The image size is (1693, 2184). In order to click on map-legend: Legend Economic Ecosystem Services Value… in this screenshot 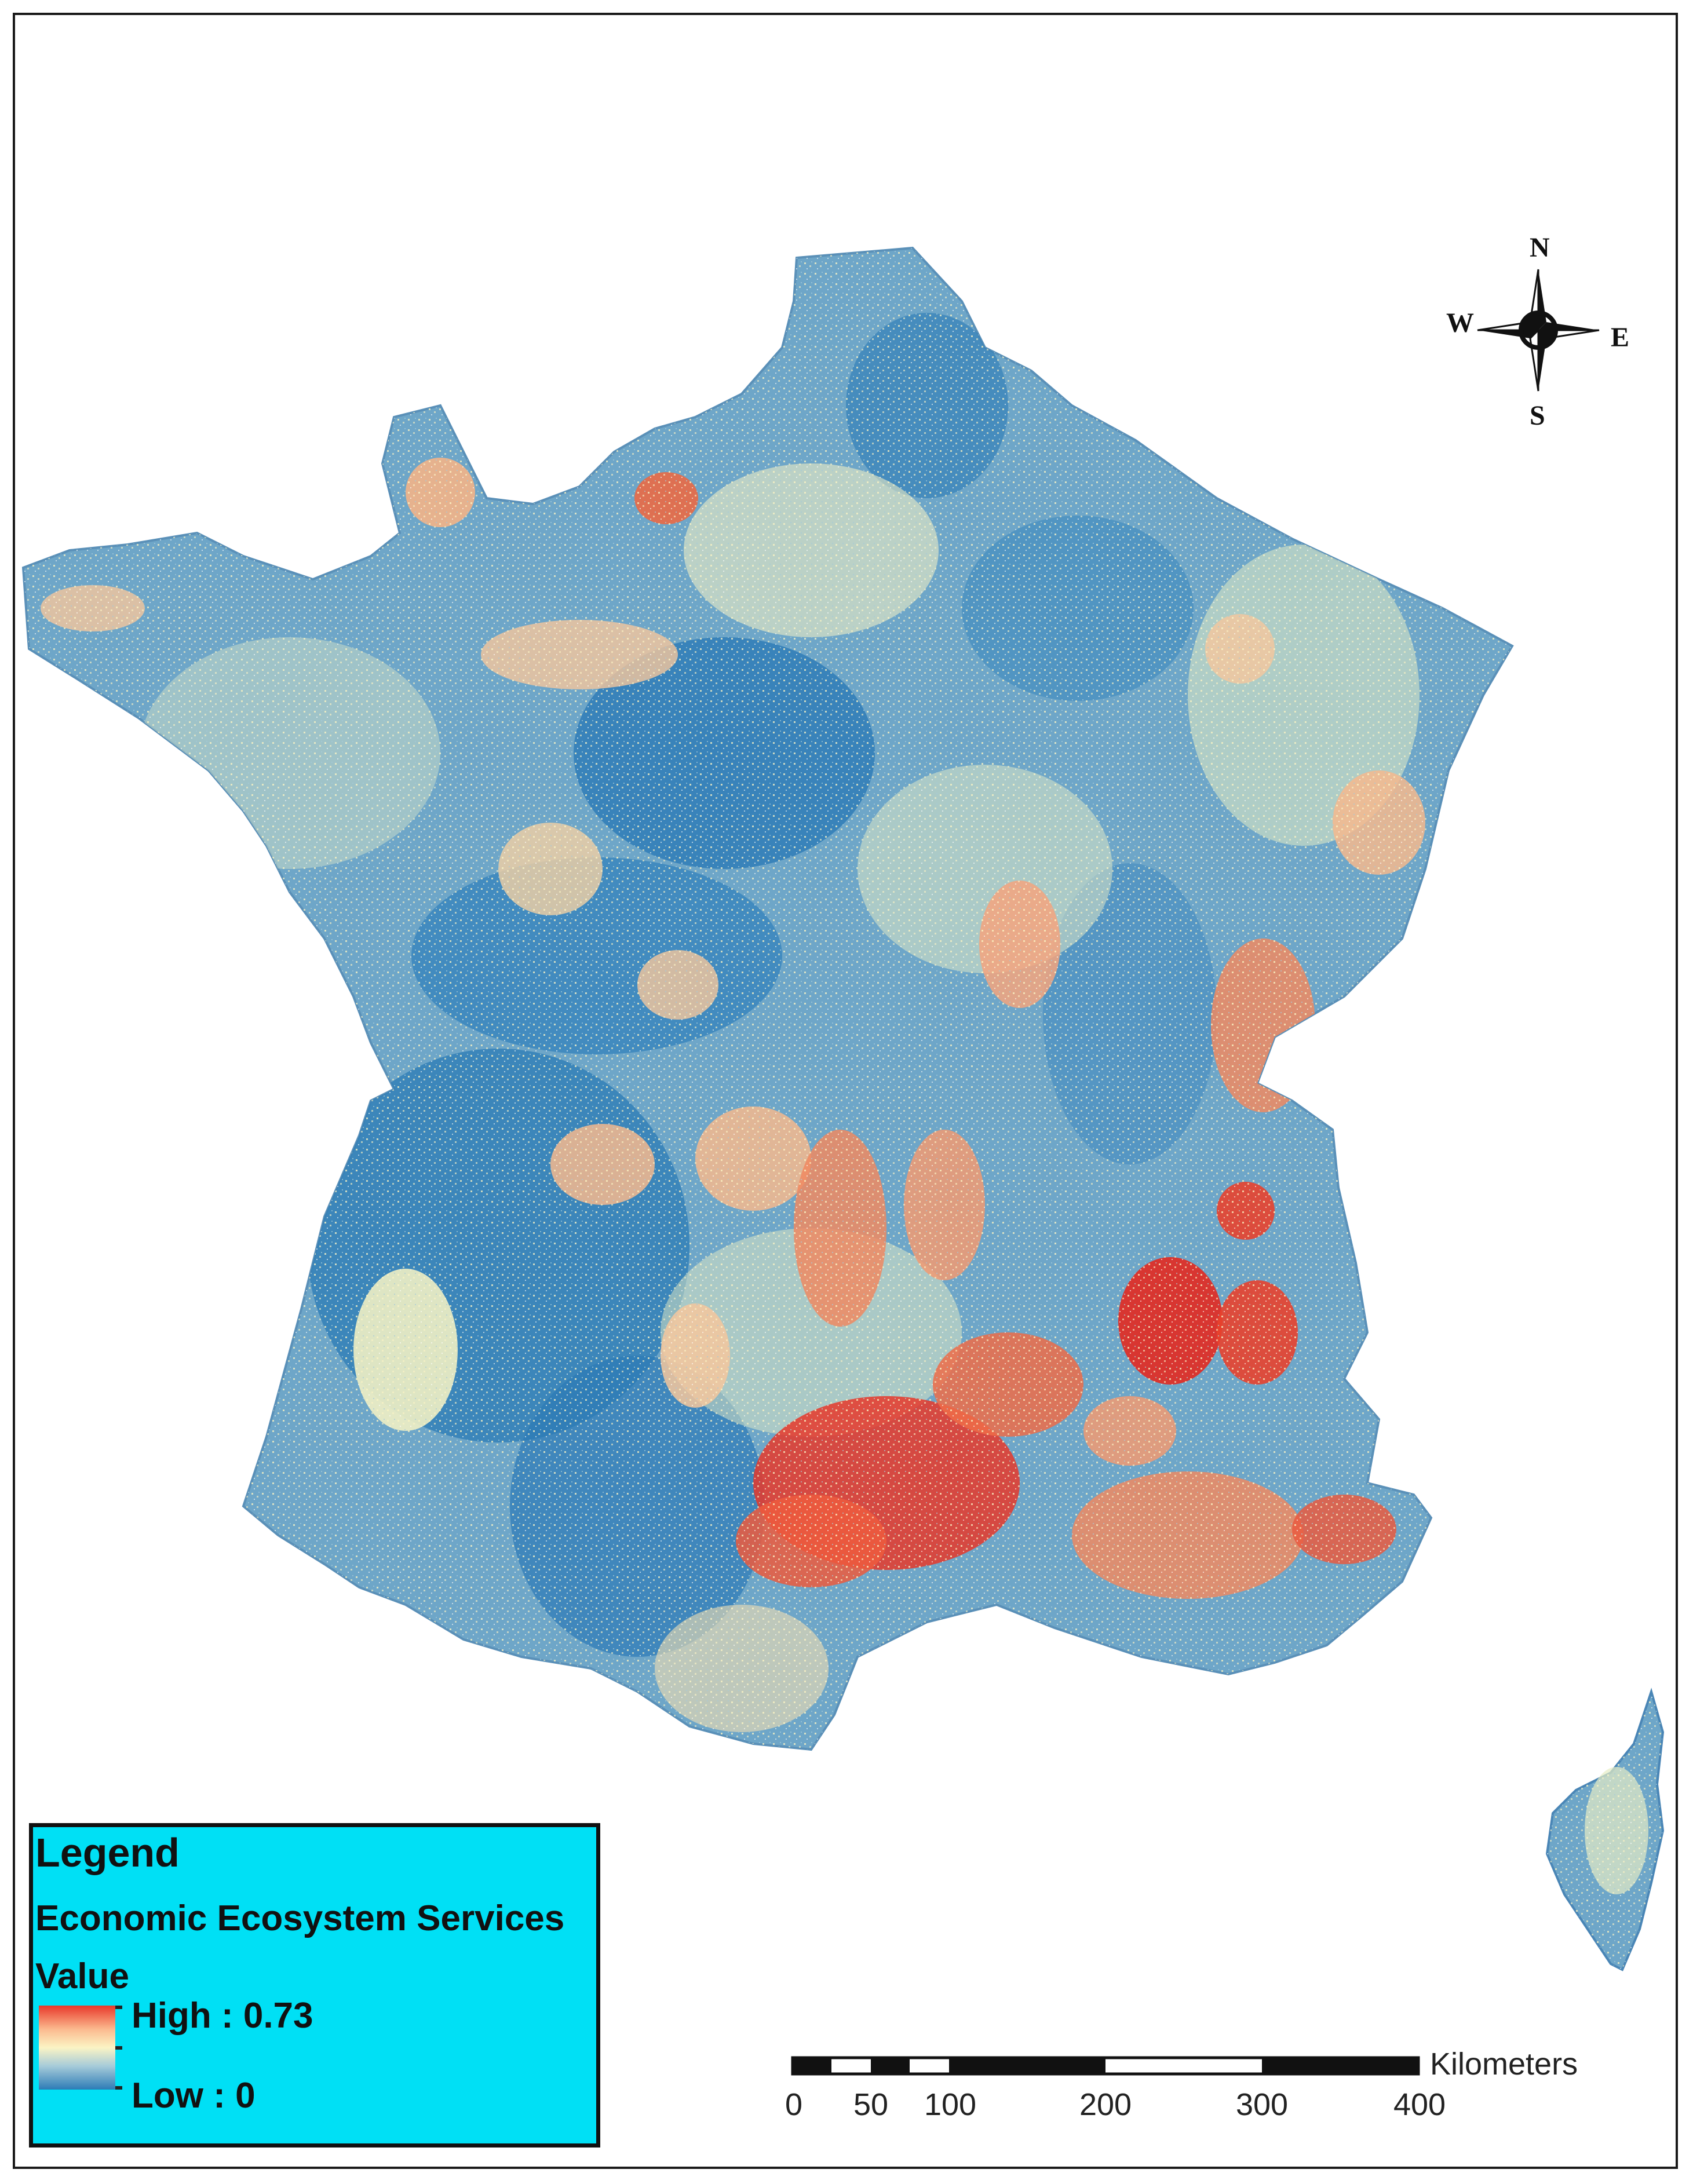, I will do `click(314, 1986)`.